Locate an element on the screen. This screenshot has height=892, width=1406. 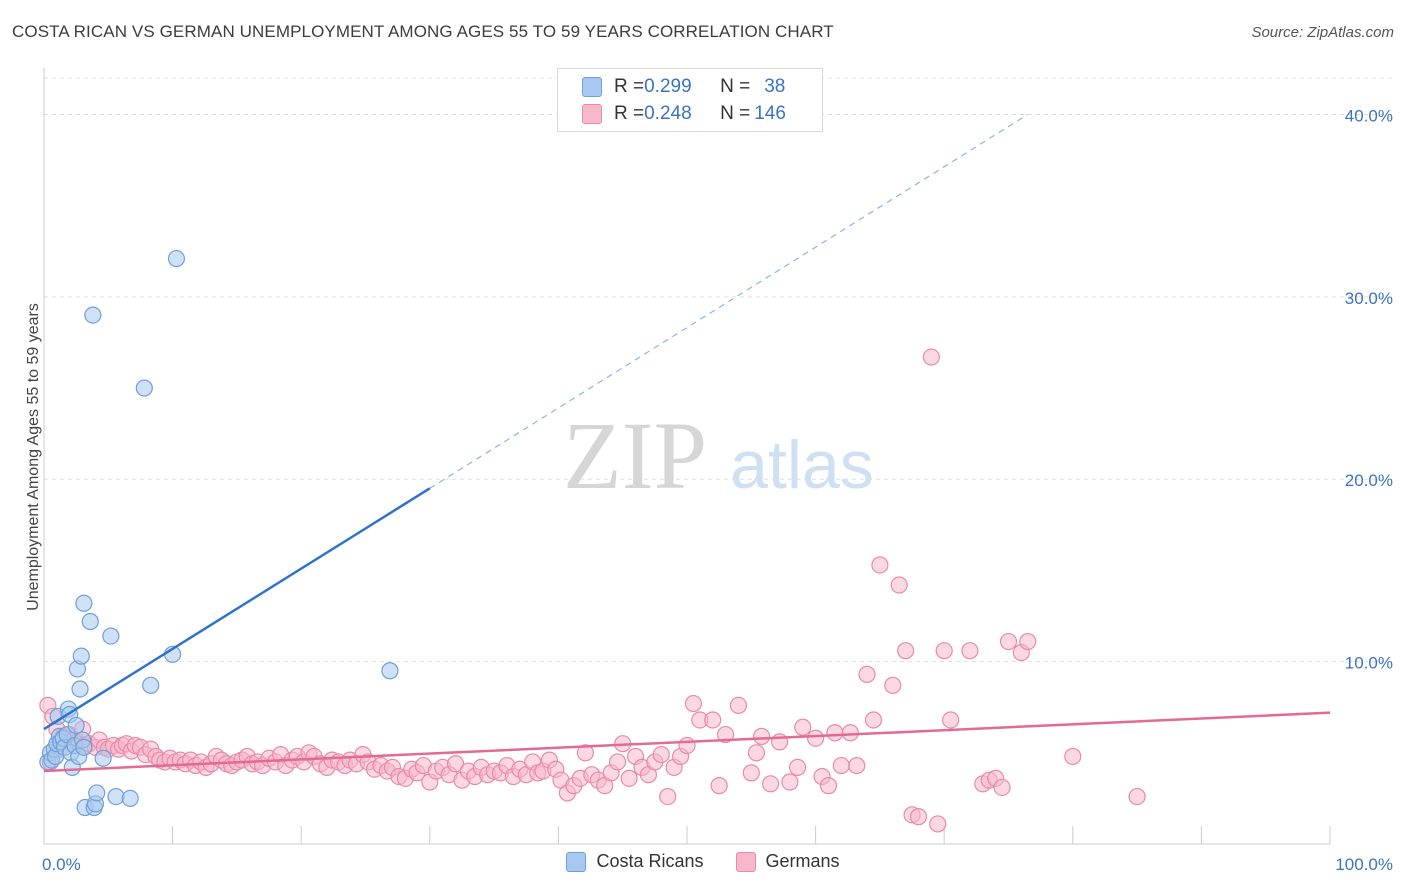
legend-item-germans: Germans is located at coordinates (787, 861).